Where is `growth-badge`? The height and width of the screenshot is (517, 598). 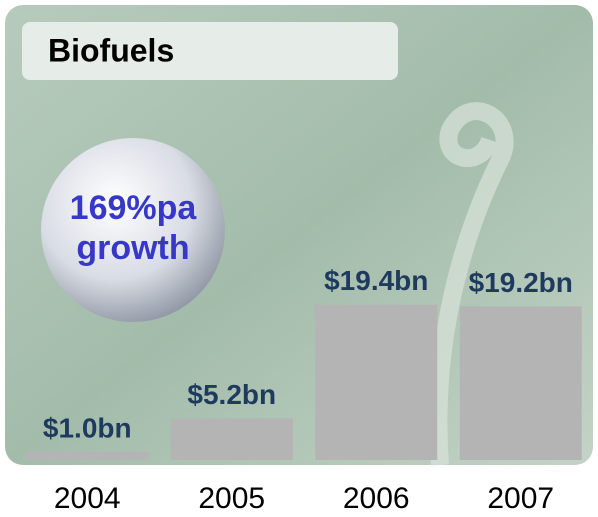 growth-badge is located at coordinates (133, 230).